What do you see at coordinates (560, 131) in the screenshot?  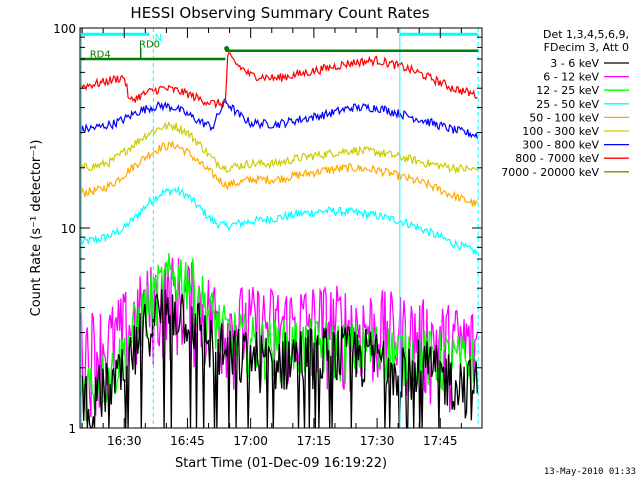 I see `legend-entry-label: 100 - 300 keV` at bounding box center [560, 131].